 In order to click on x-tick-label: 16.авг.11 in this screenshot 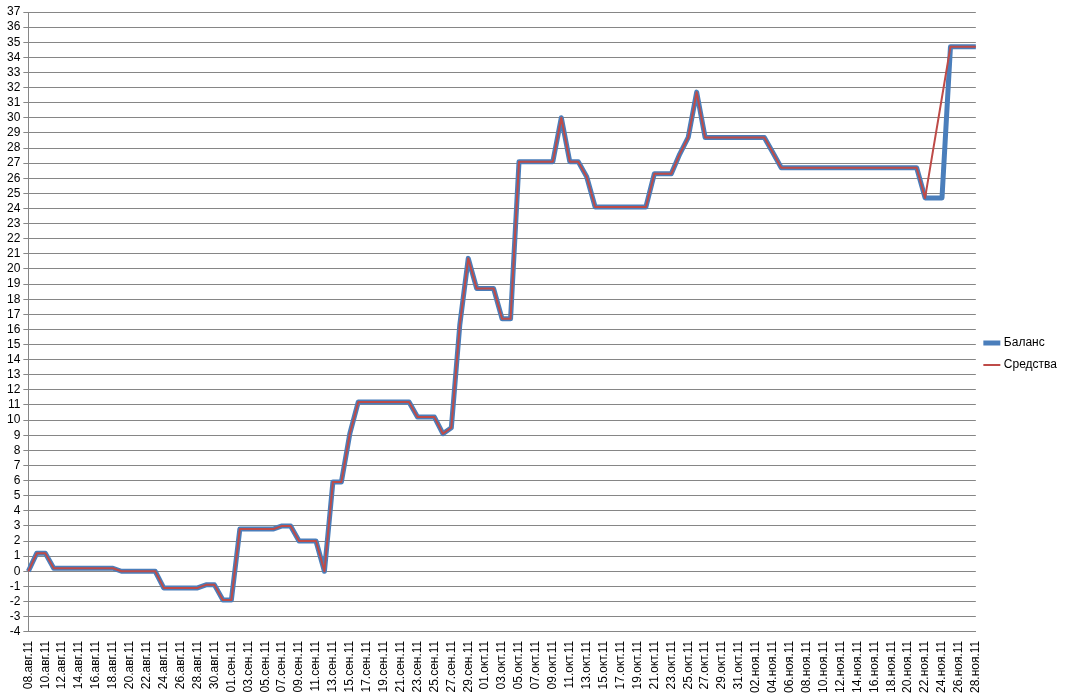, I will do `click(95, 665)`.